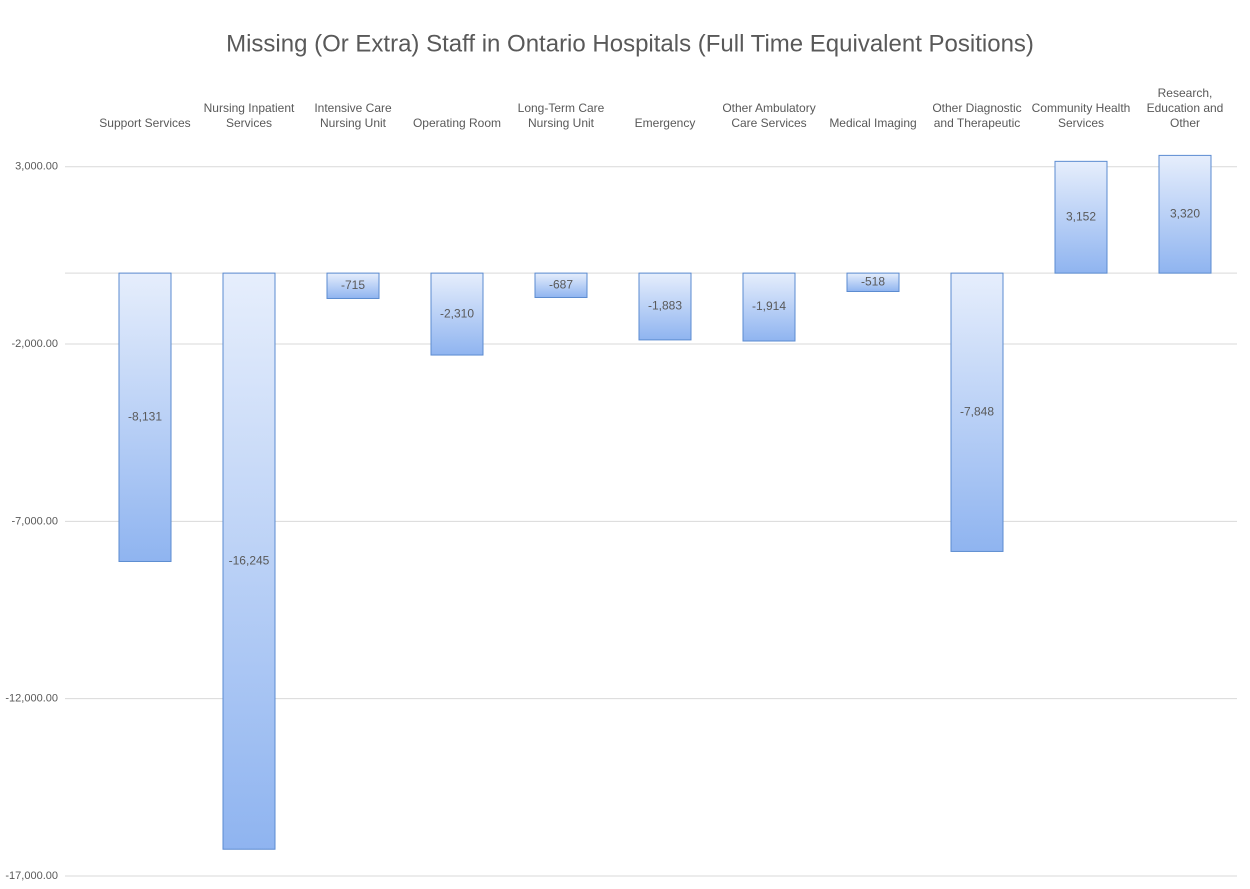  I want to click on y-tick-label: -17,000.00, so click(31, 876).